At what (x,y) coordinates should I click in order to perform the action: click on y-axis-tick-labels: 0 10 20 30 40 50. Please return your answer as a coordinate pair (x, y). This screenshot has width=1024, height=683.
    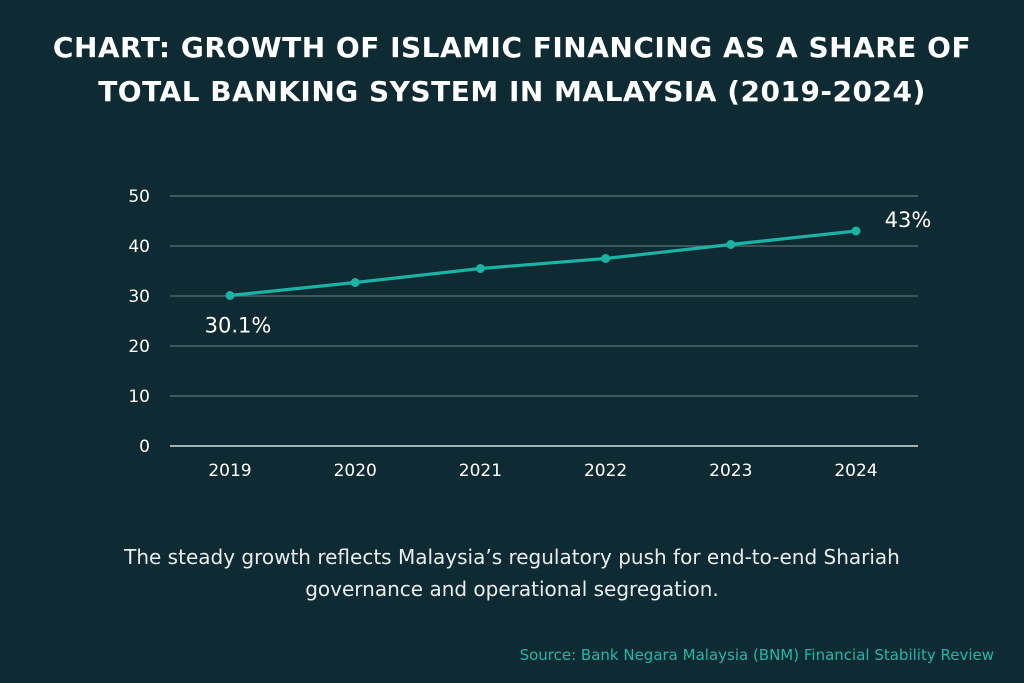
    Looking at the image, I should click on (139, 322).